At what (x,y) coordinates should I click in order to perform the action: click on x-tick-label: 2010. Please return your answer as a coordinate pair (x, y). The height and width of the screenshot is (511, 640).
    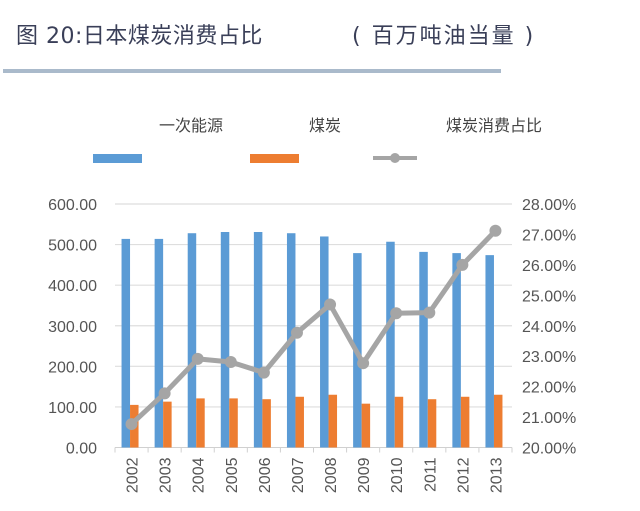
    Looking at the image, I should click on (397, 475).